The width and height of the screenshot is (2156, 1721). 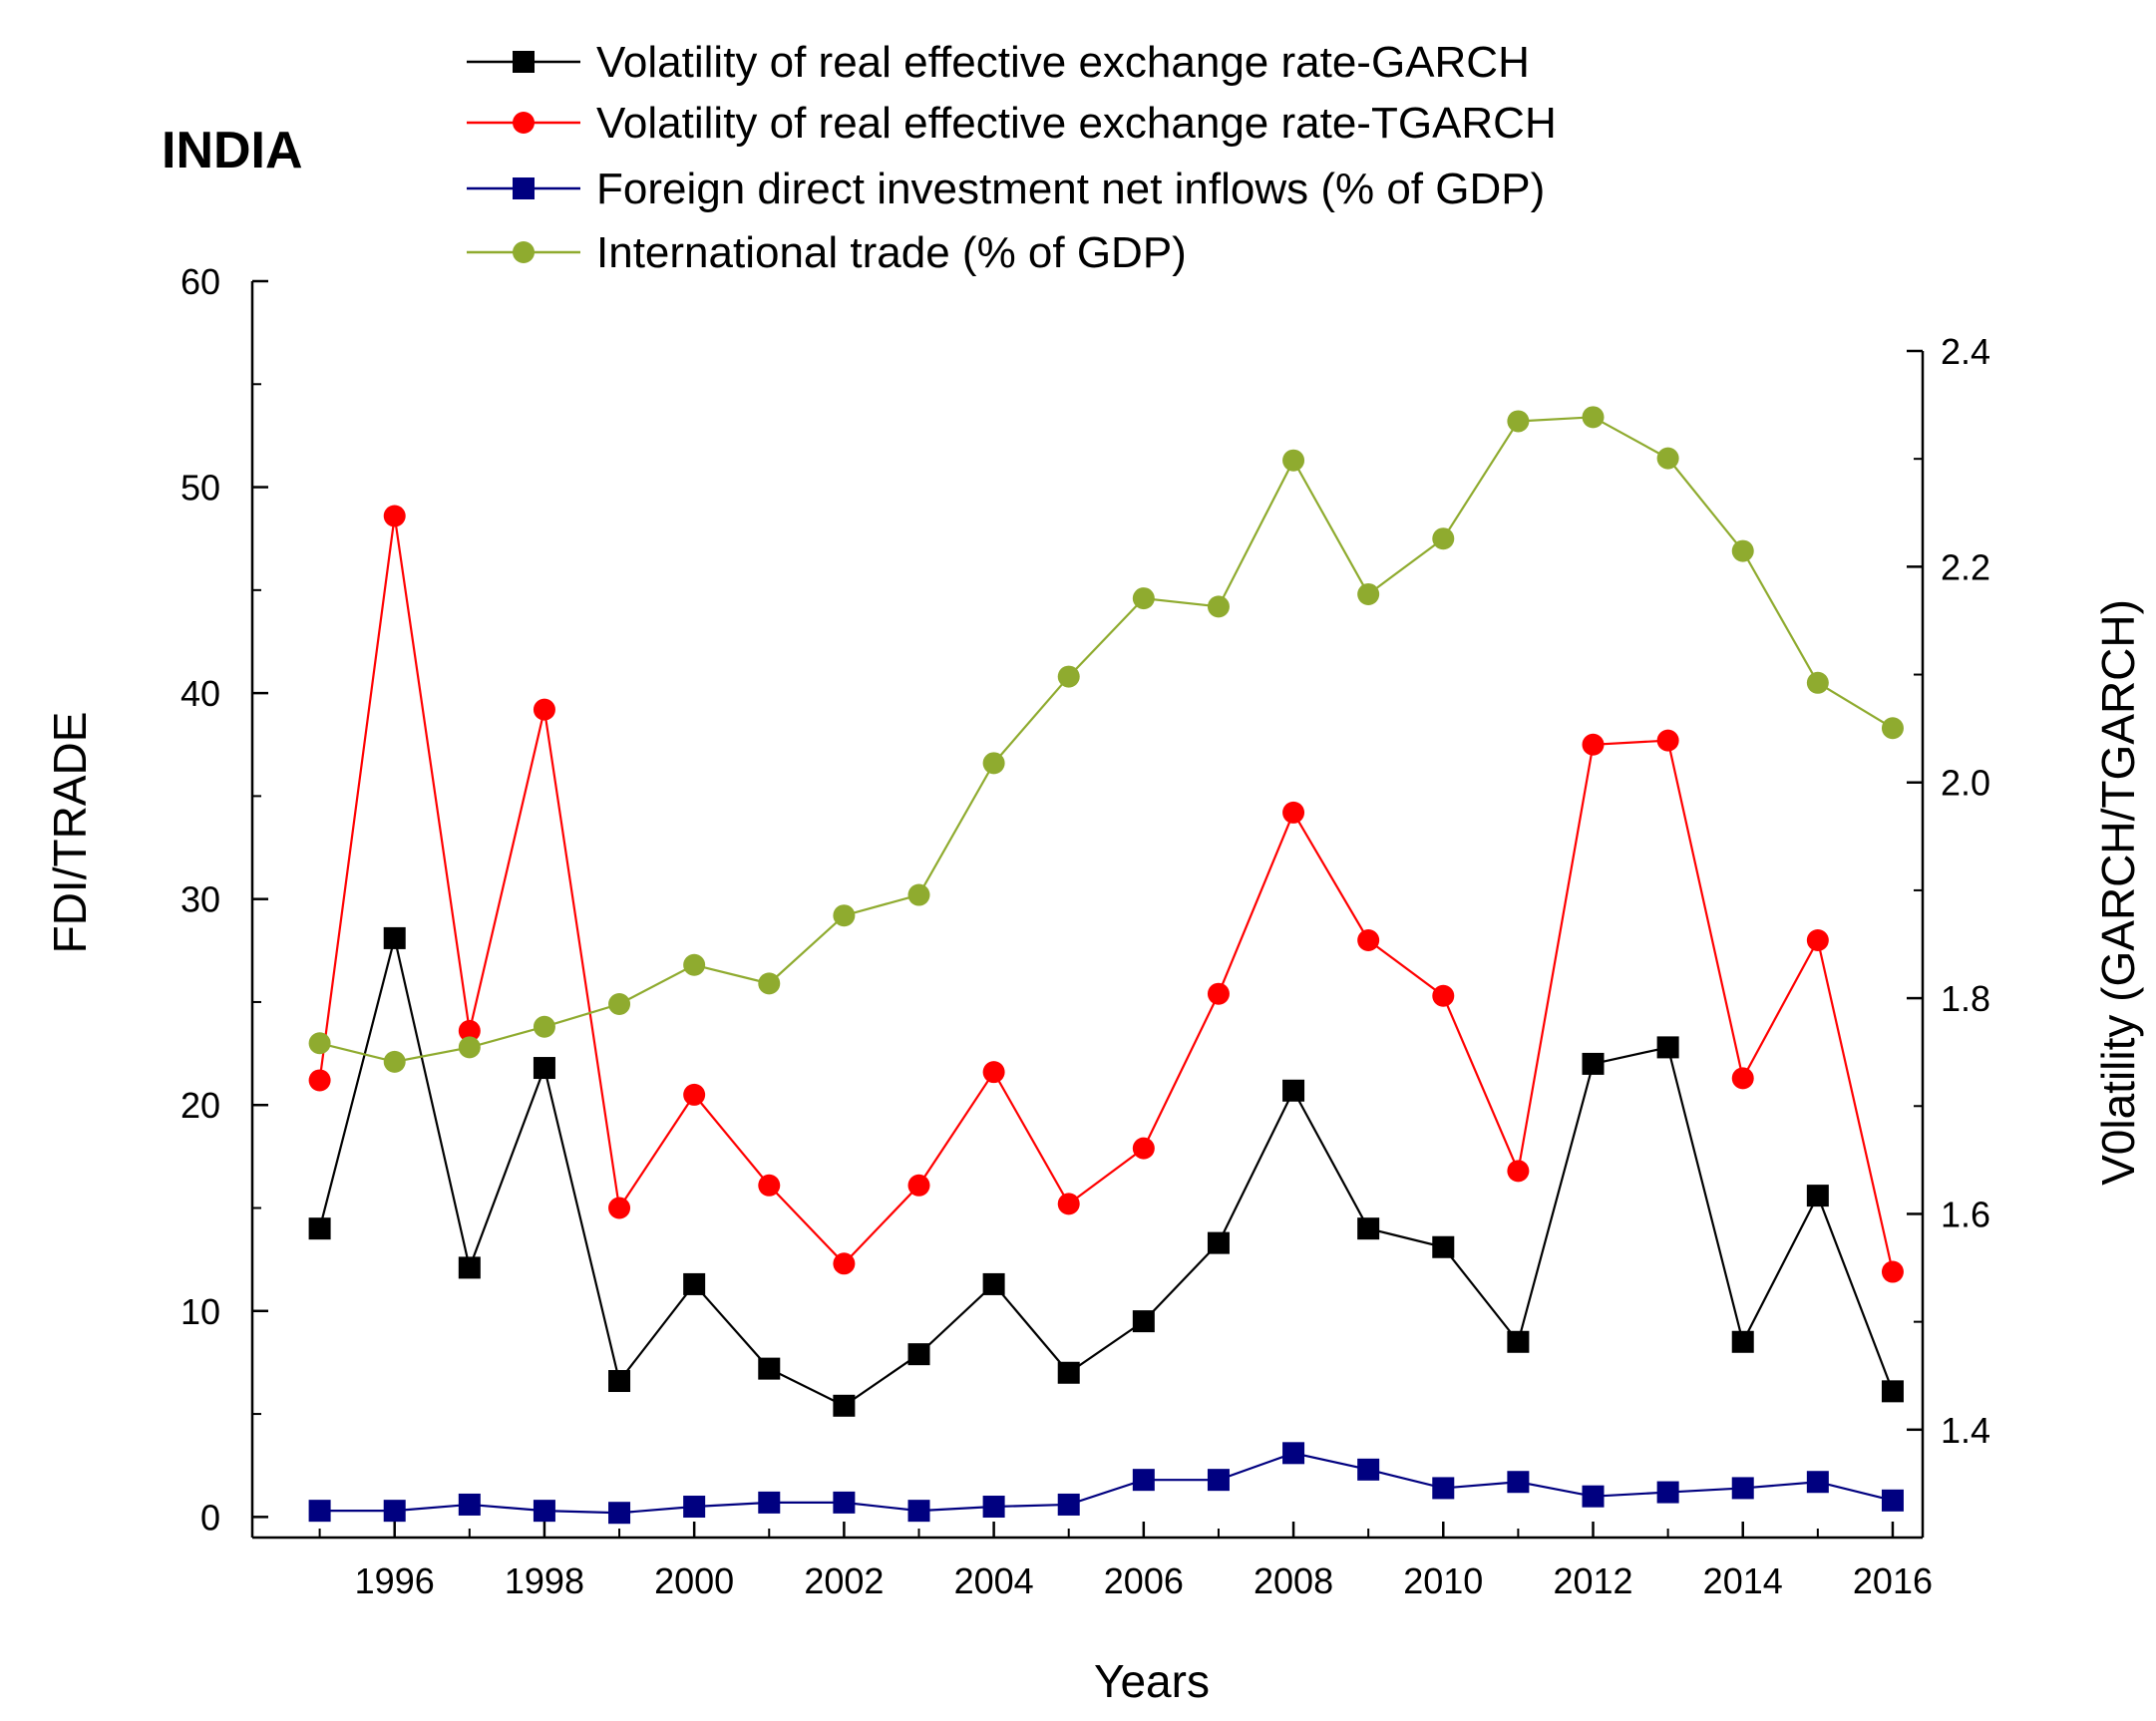 I want to click on left-tick-label: 0, so click(x=210, y=1517).